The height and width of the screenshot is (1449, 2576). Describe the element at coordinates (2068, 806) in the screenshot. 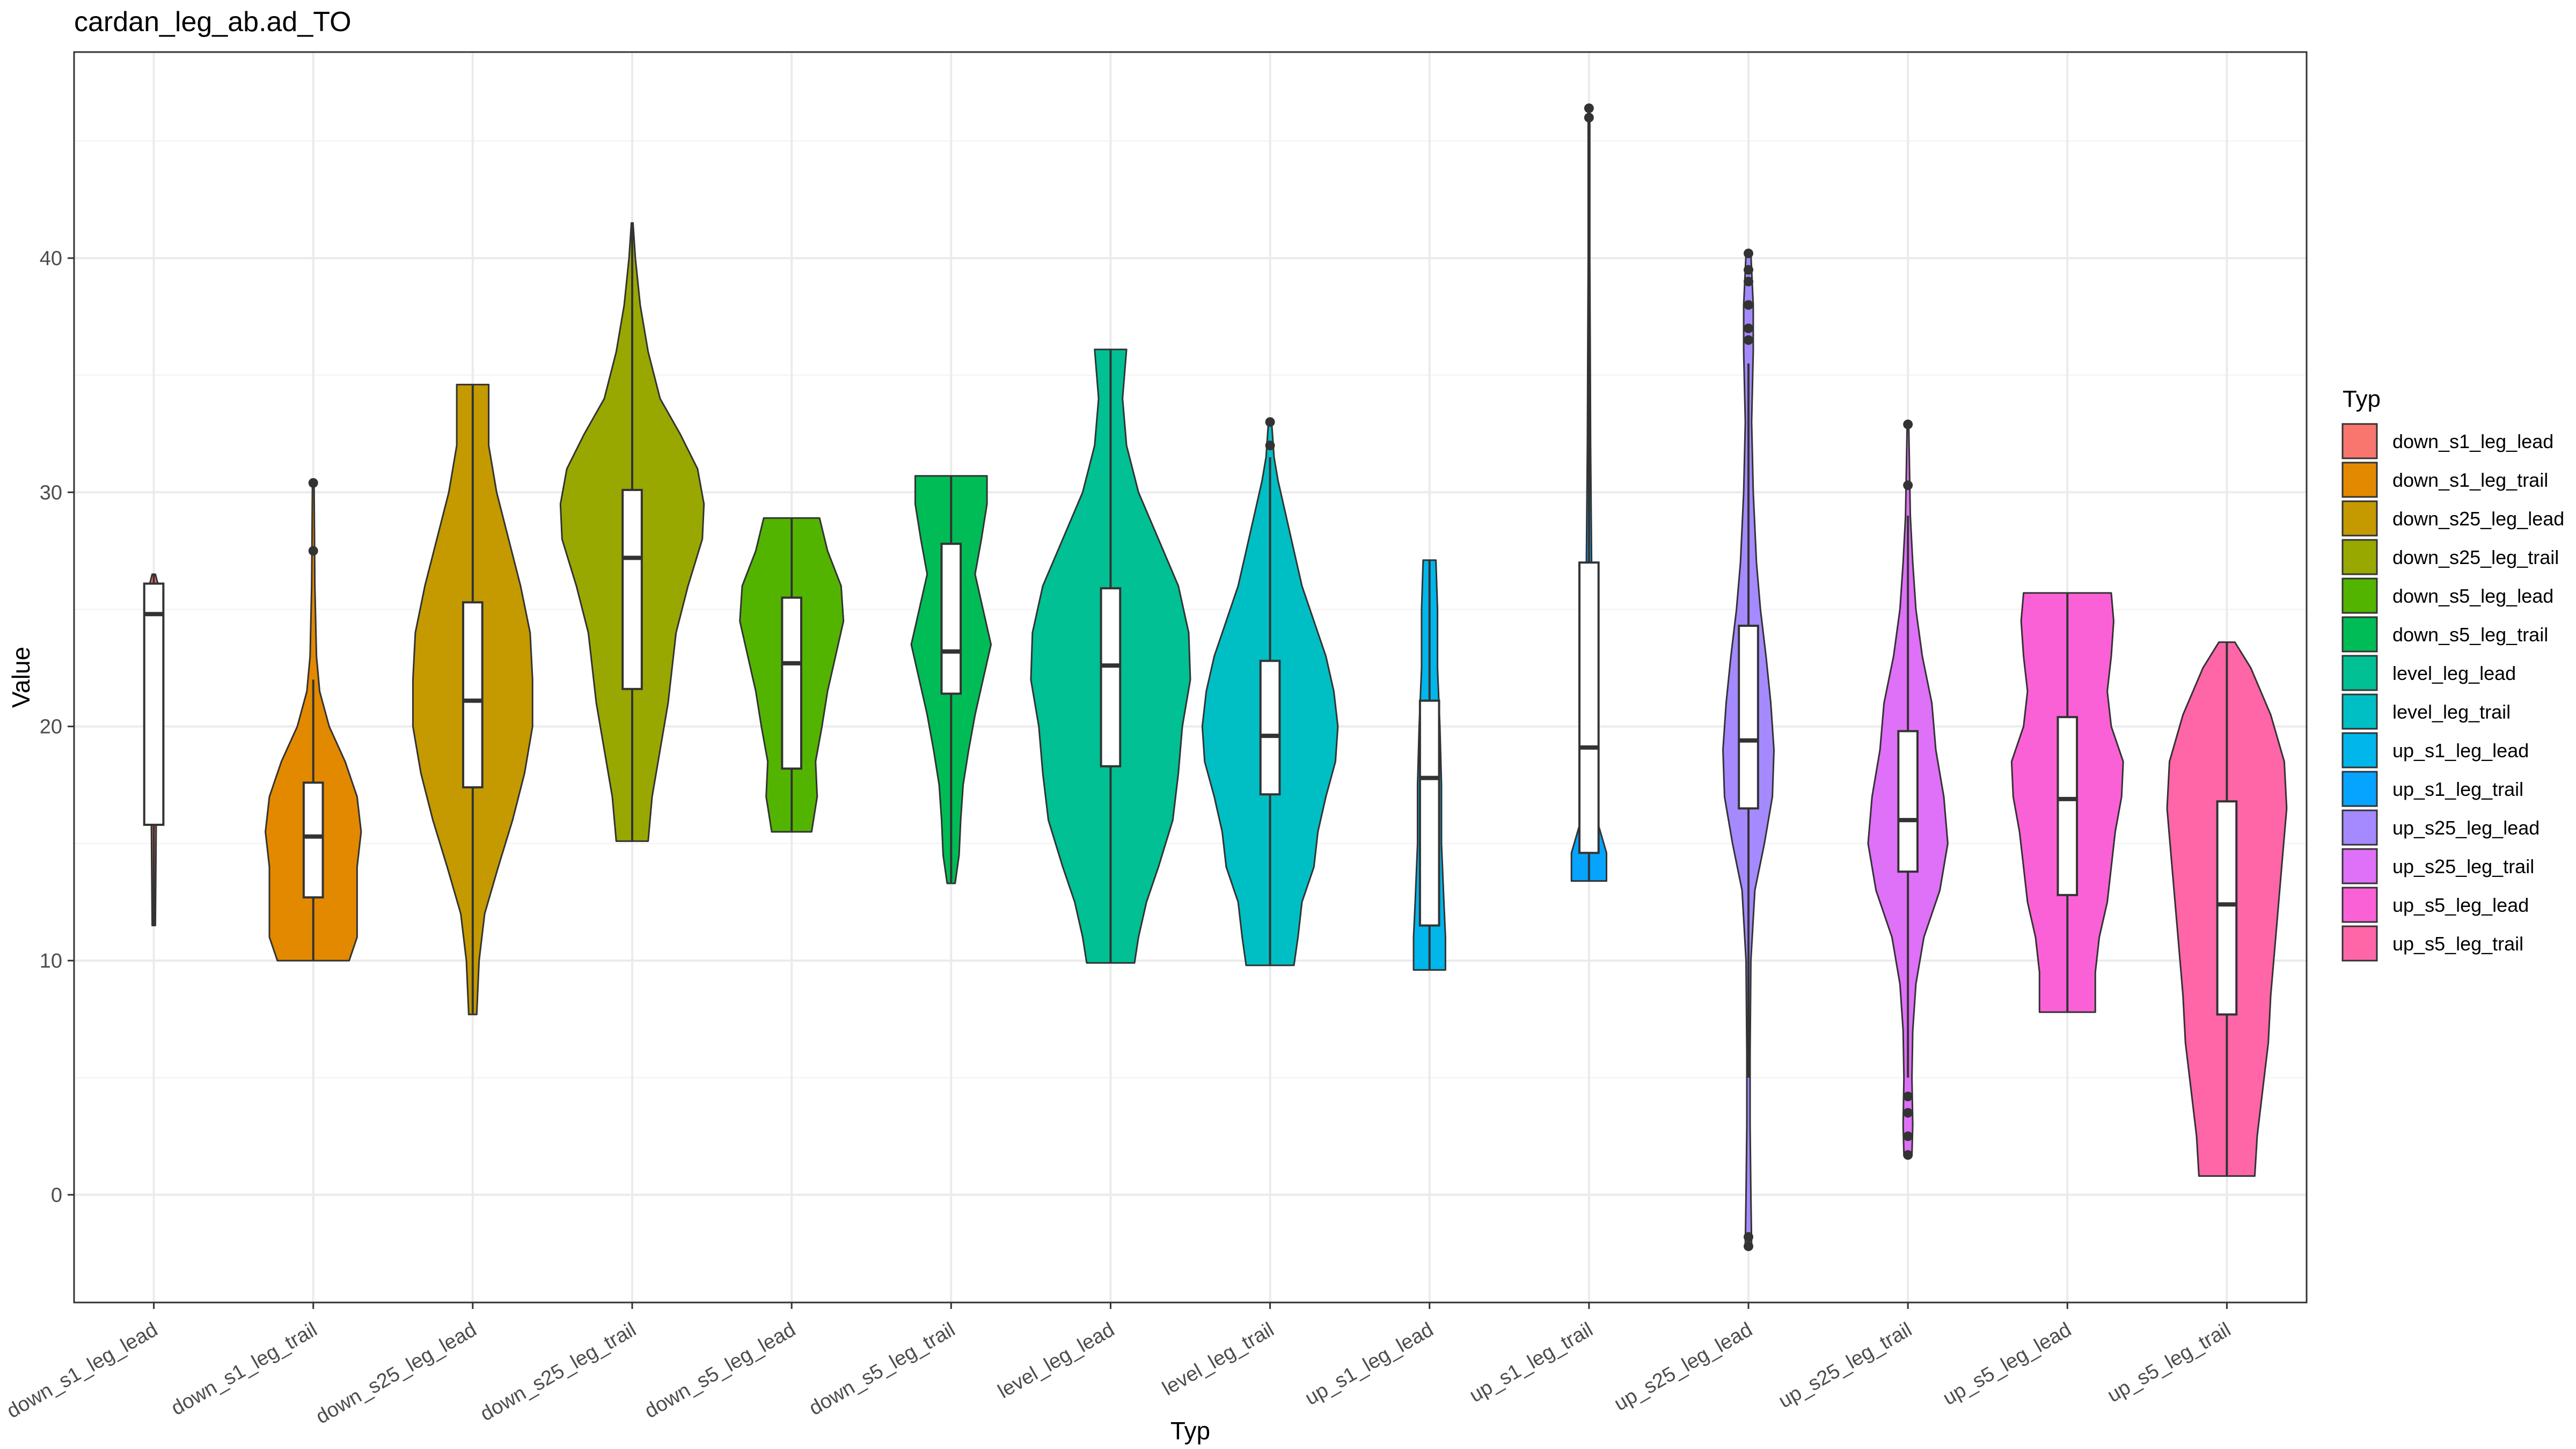

I see `box-up_s5_leg_lead` at that location.